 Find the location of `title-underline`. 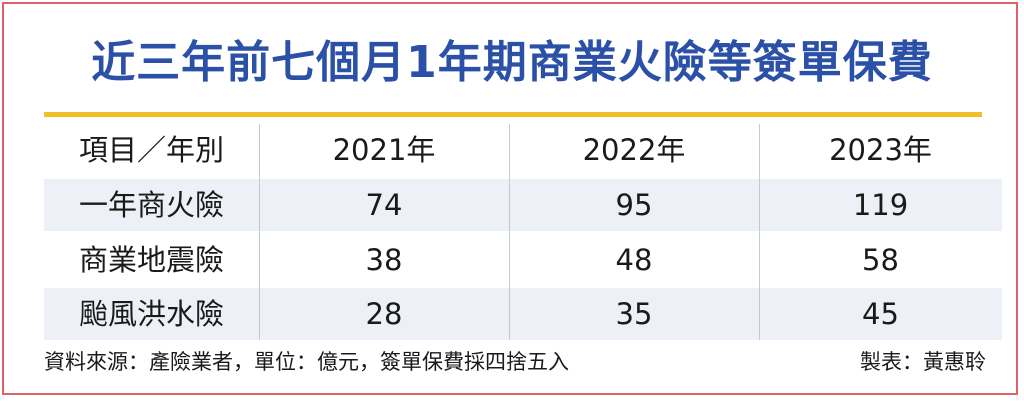

title-underline is located at coordinates (513, 114).